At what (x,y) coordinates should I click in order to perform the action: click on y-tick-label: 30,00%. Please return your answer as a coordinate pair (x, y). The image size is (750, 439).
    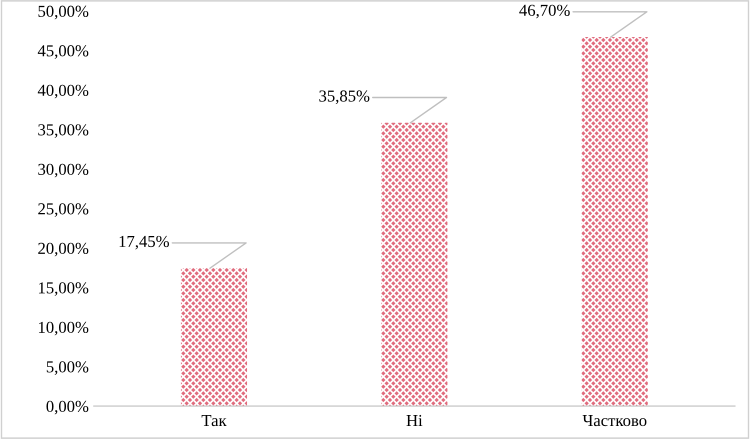
    Looking at the image, I should click on (63, 171).